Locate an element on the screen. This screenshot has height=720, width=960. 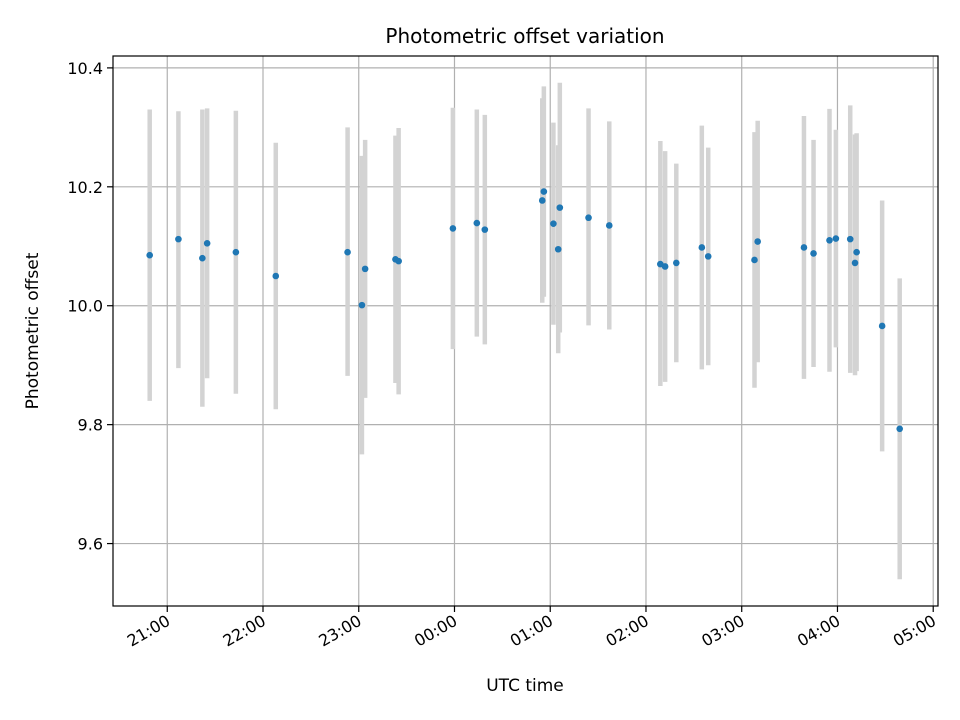
x-tick-label: 02:00 is located at coordinates (627, 631).